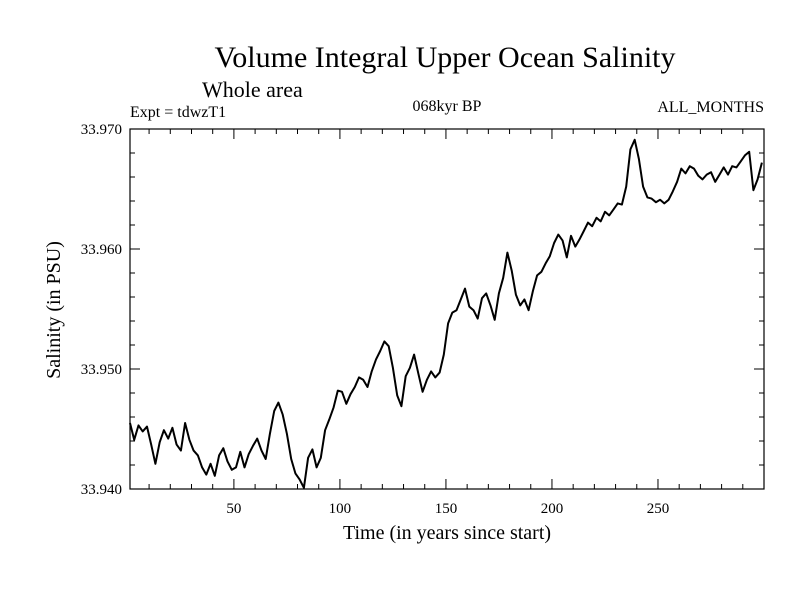  I want to click on x-tick-label: 200, so click(552, 509).